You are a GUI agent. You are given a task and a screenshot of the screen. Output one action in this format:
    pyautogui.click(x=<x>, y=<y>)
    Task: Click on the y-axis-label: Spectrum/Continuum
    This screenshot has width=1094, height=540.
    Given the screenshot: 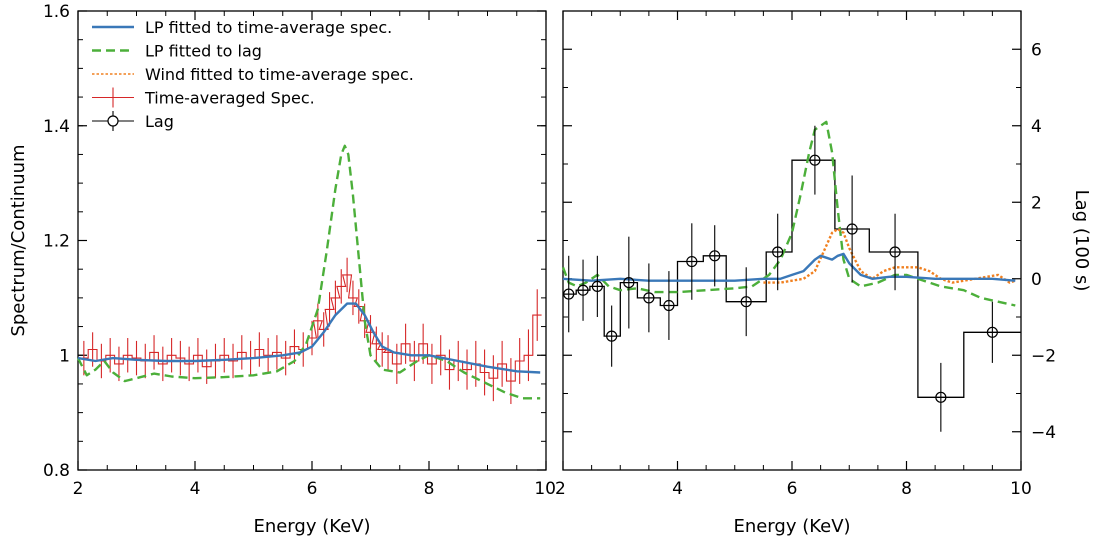 What is the action you would take?
    pyautogui.click(x=18, y=240)
    